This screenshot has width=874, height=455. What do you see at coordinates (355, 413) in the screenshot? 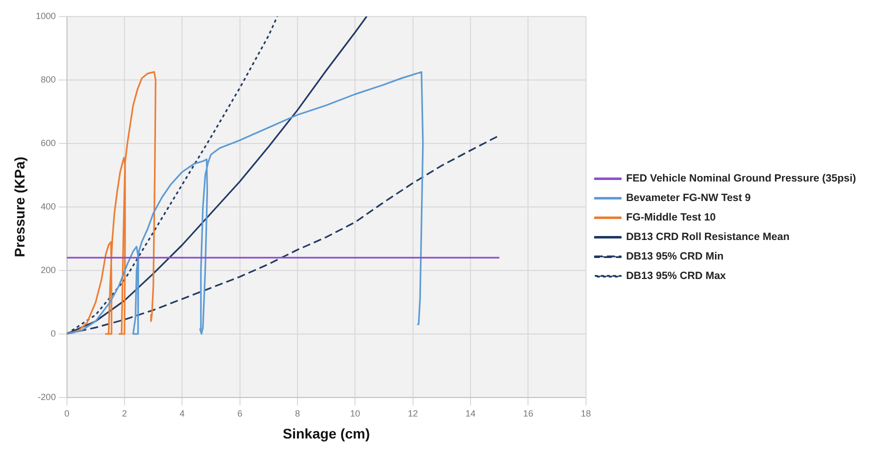
I see `x-tick-label: 10` at bounding box center [355, 413].